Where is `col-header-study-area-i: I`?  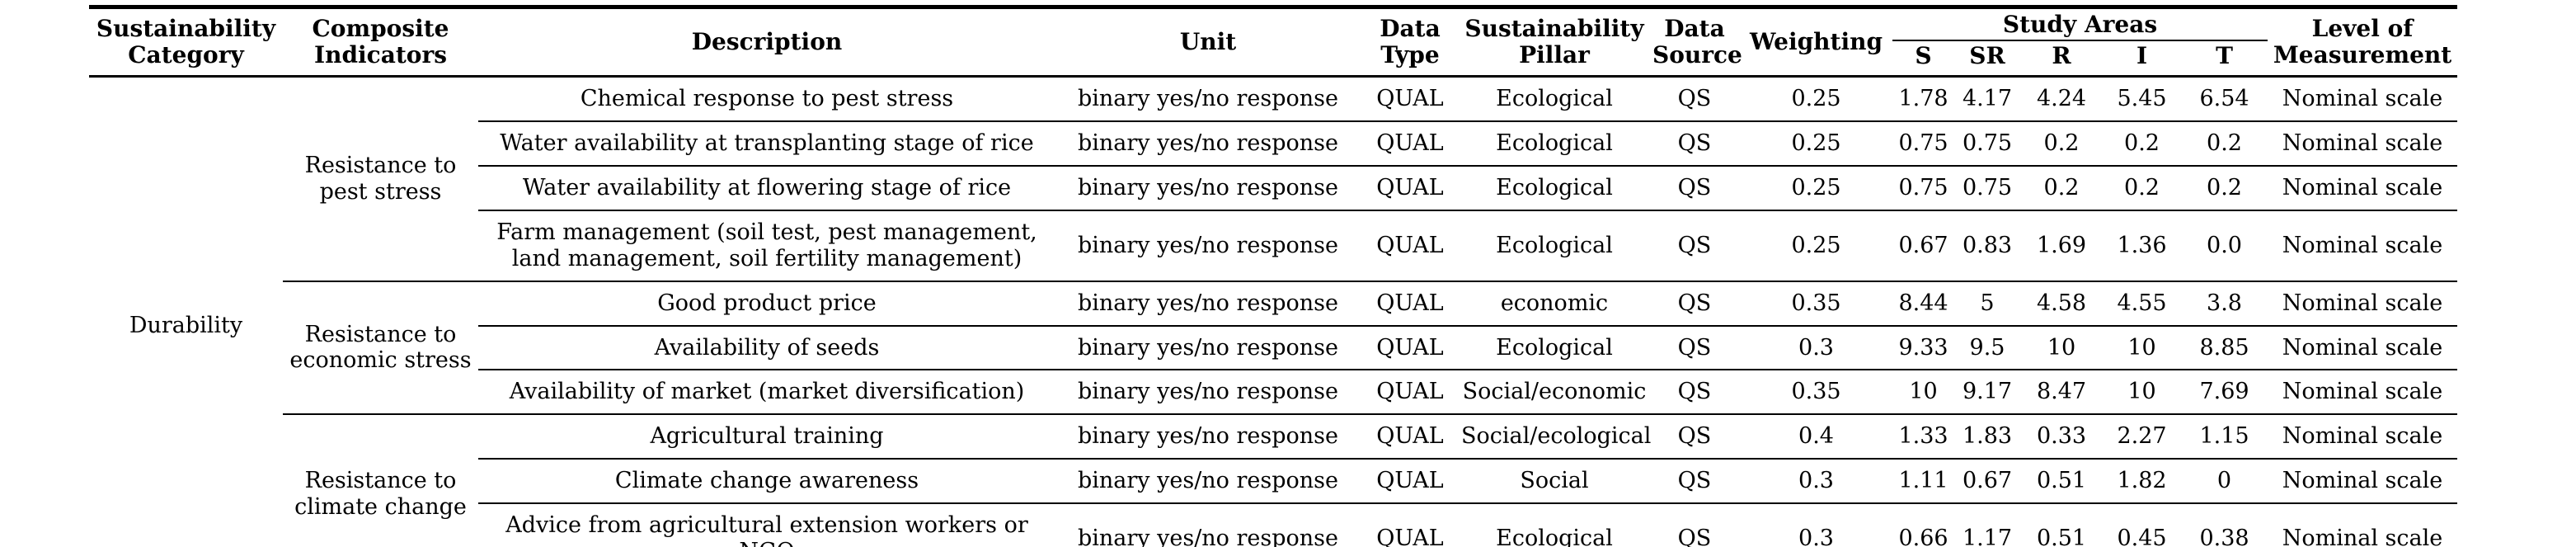
col-header-study-area-i: I is located at coordinates (2142, 59).